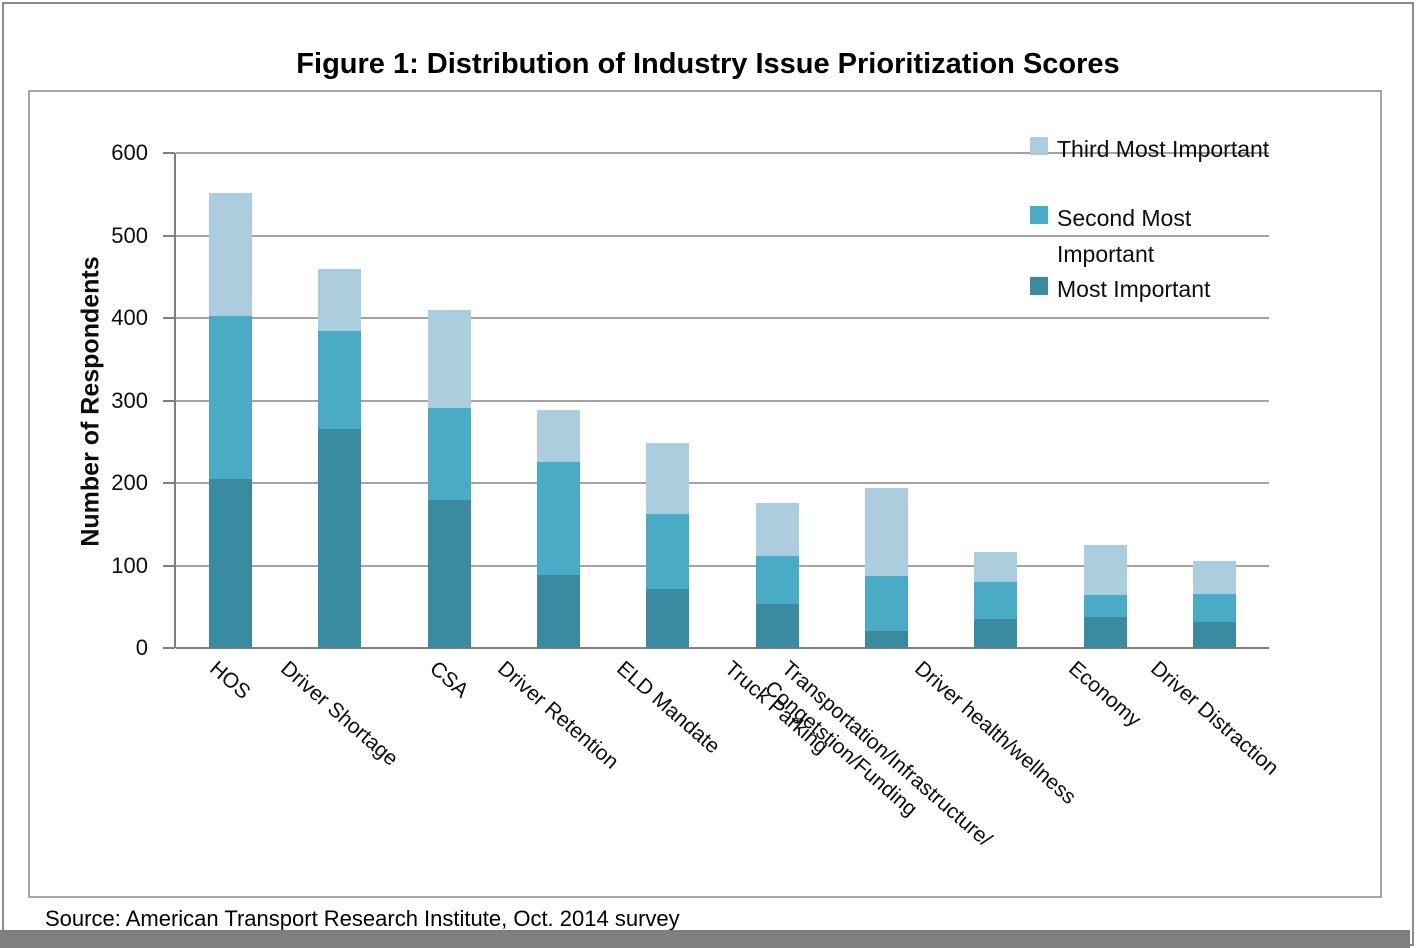 Image resolution: width=1416 pixels, height=948 pixels. I want to click on y-axis-line, so click(175, 400).